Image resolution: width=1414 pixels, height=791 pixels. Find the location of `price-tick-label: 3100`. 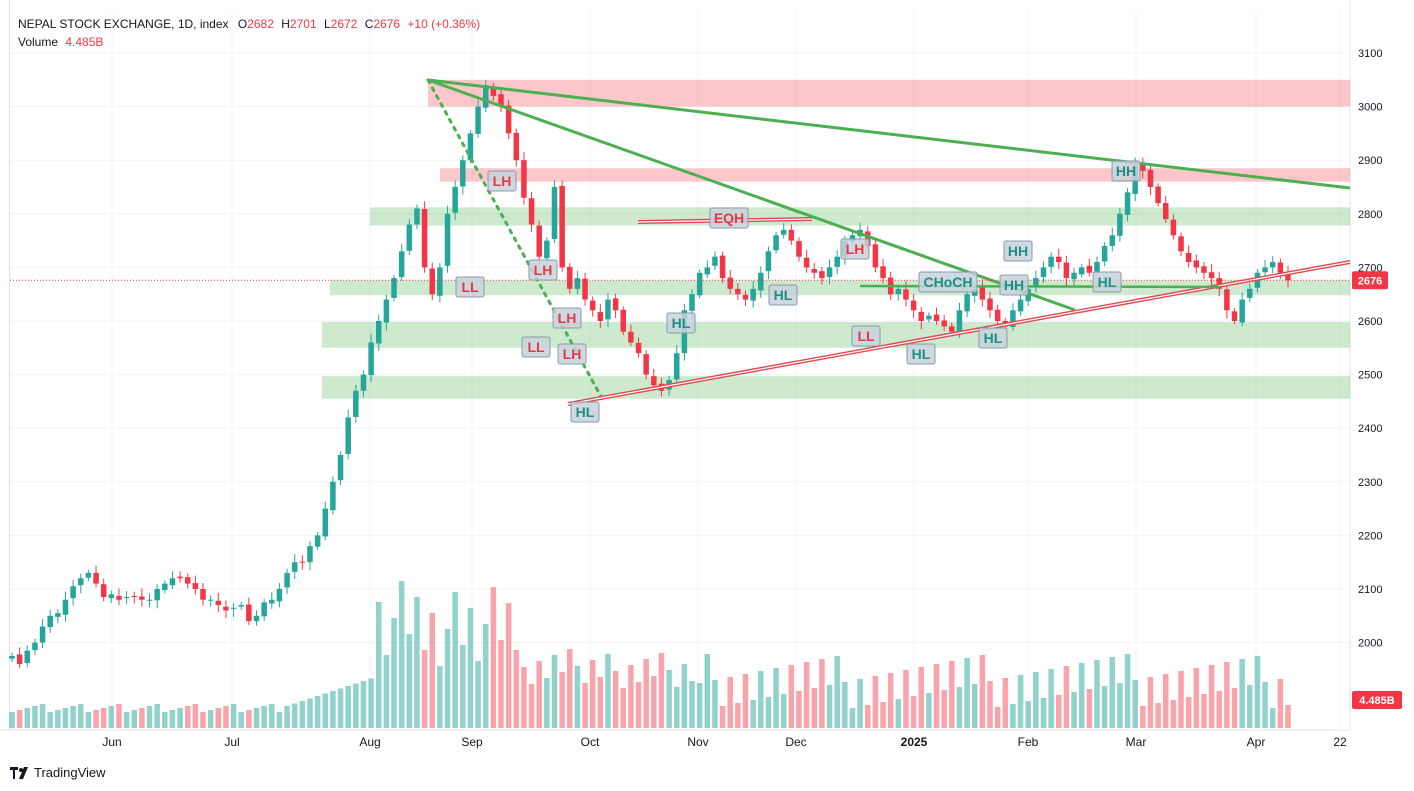

price-tick-label: 3100 is located at coordinates (1370, 54).